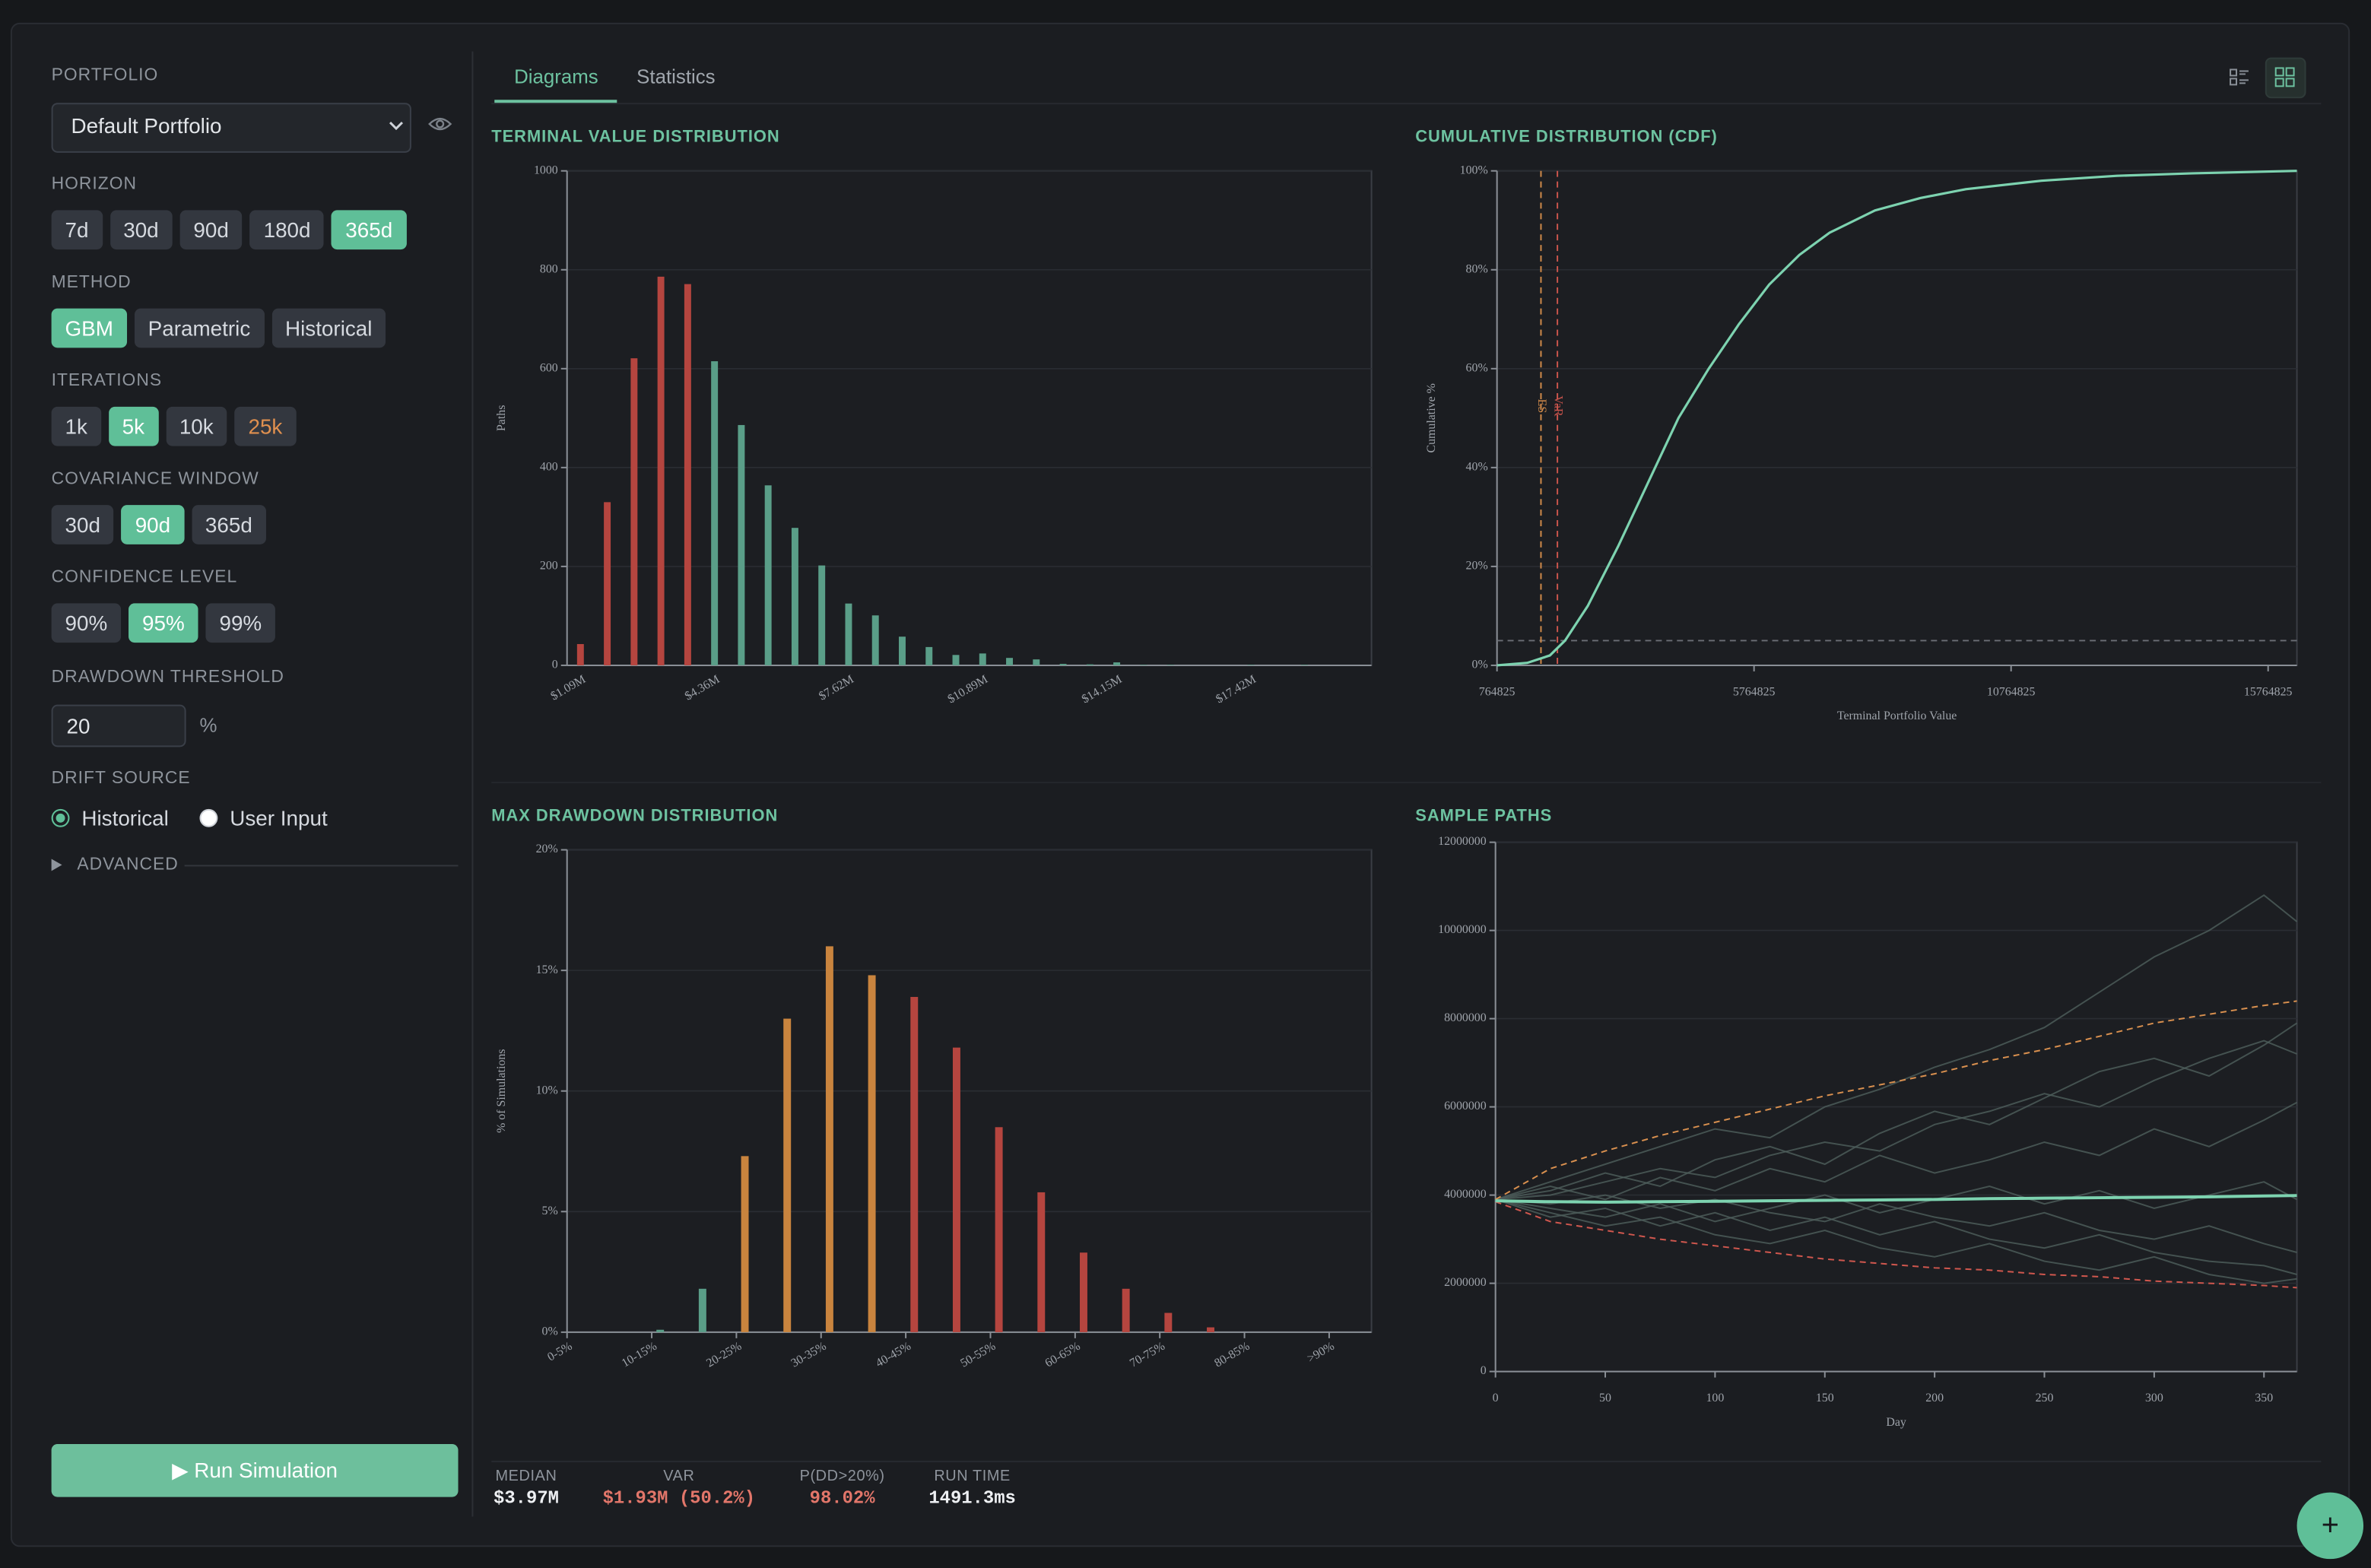 Image resolution: width=2371 pixels, height=1568 pixels. What do you see at coordinates (1497, 691) in the screenshot?
I see `x-tick-label: 764825` at bounding box center [1497, 691].